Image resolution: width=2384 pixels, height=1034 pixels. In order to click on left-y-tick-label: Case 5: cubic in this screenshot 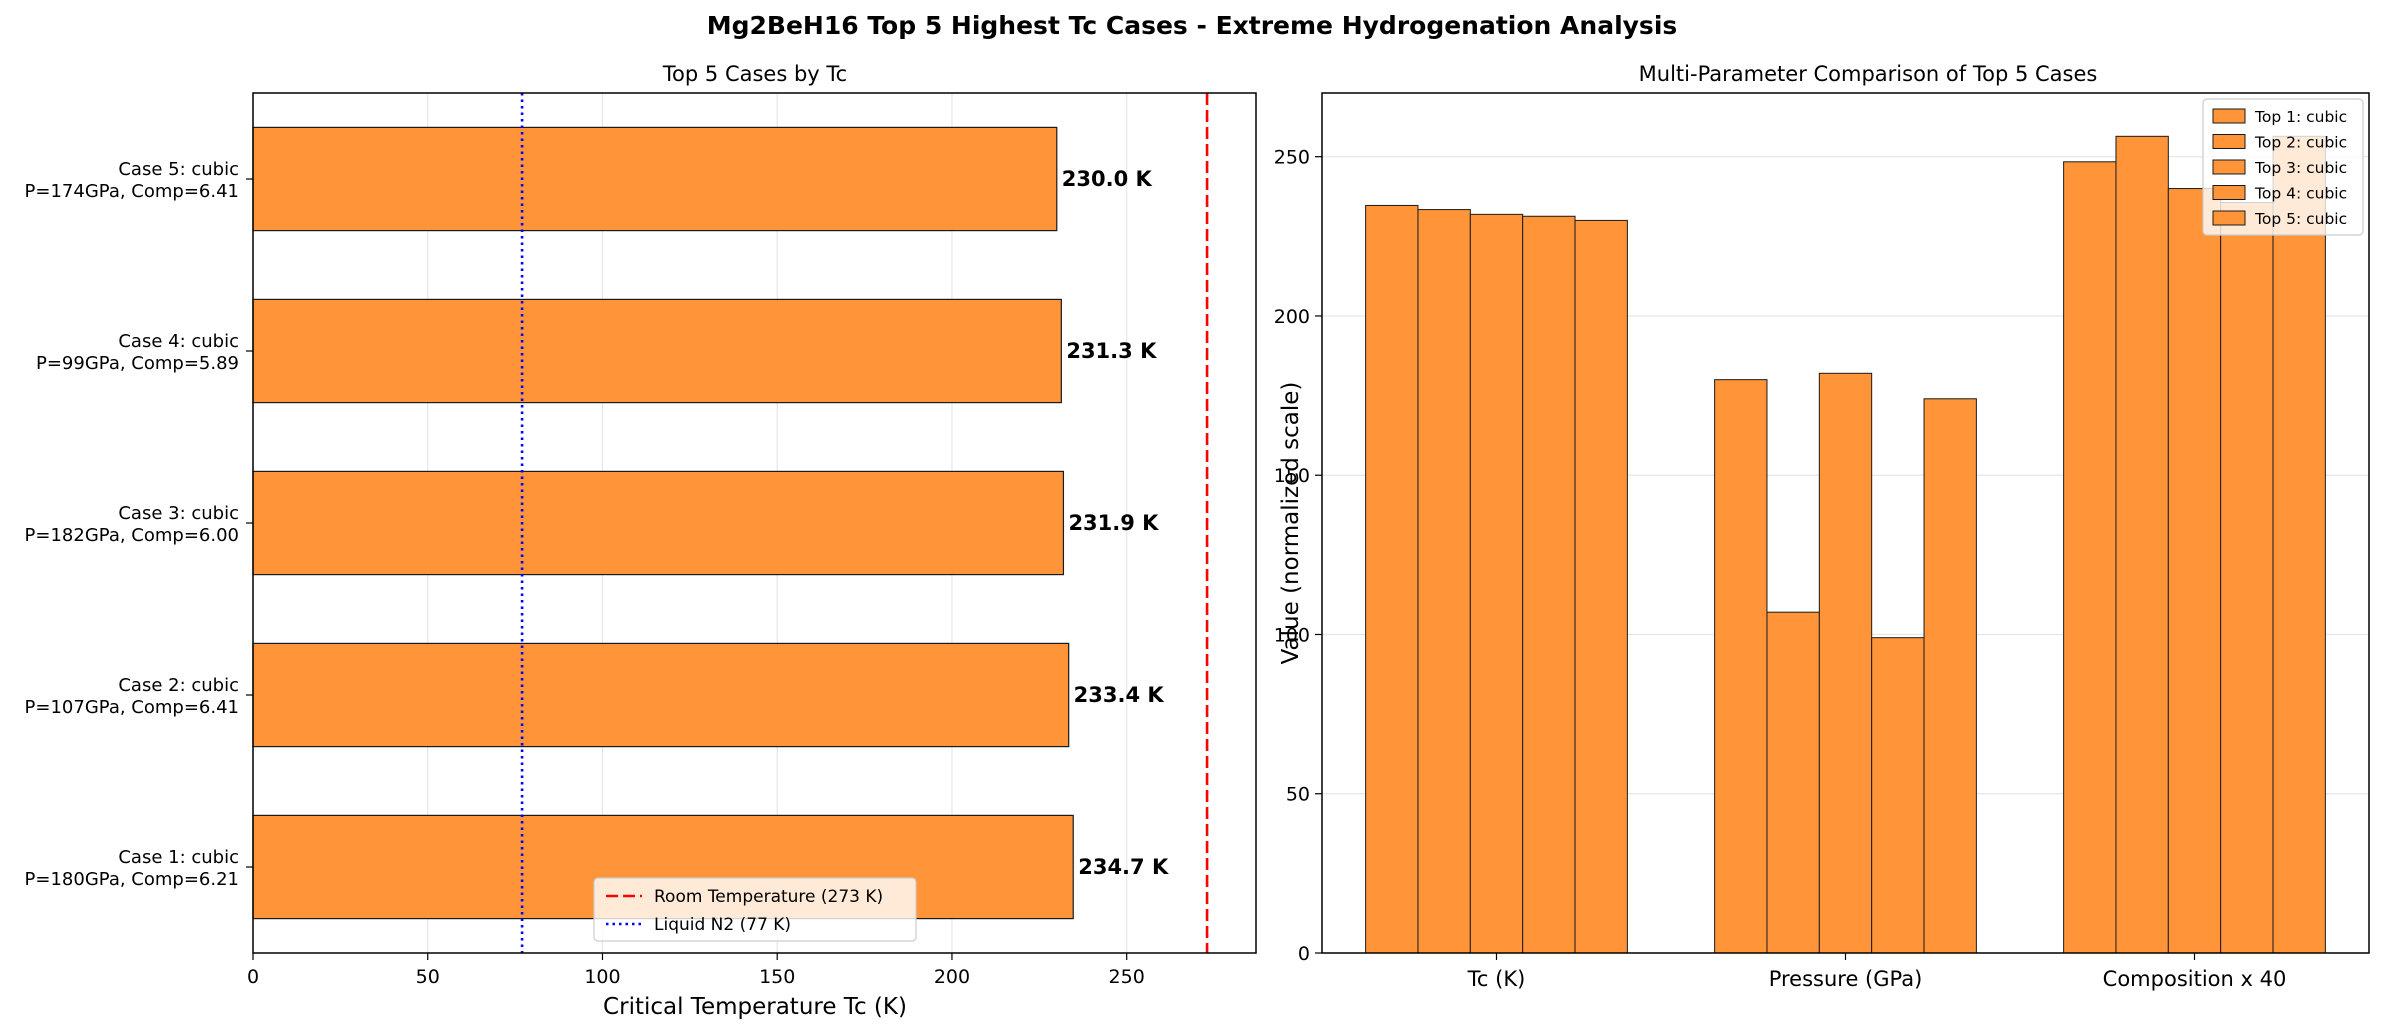, I will do `click(178, 169)`.